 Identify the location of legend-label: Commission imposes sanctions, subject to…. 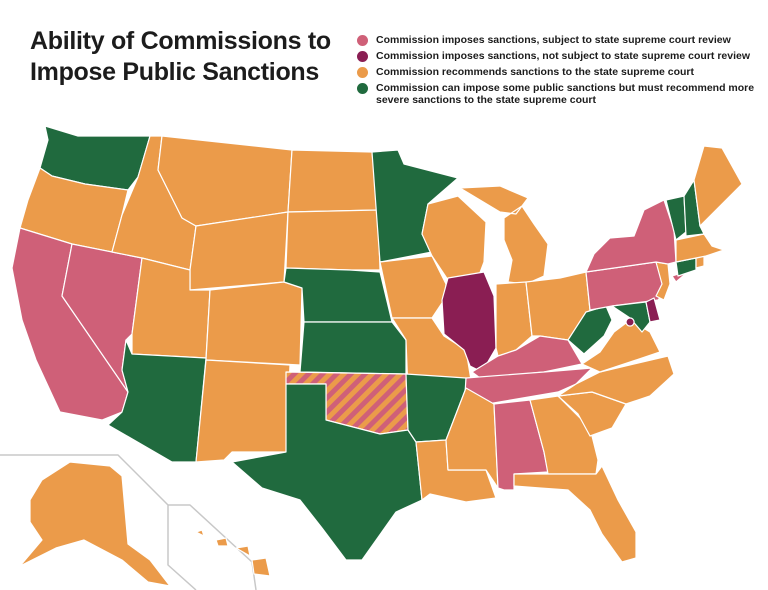
(553, 40).